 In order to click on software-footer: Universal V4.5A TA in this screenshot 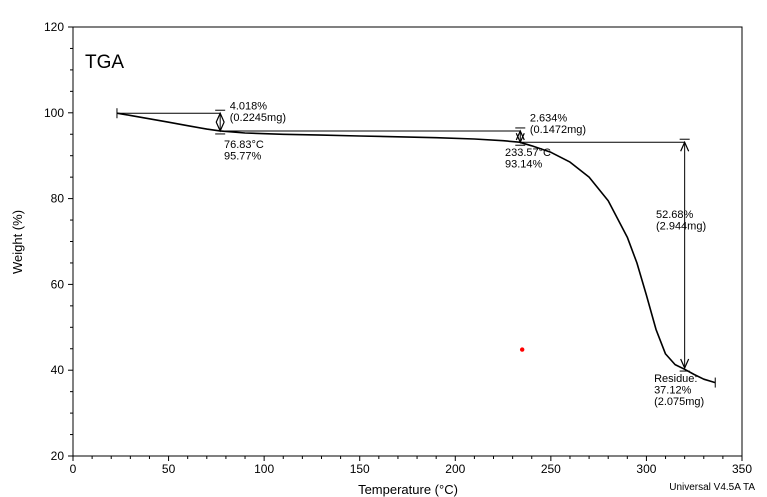, I will do `click(712, 487)`.